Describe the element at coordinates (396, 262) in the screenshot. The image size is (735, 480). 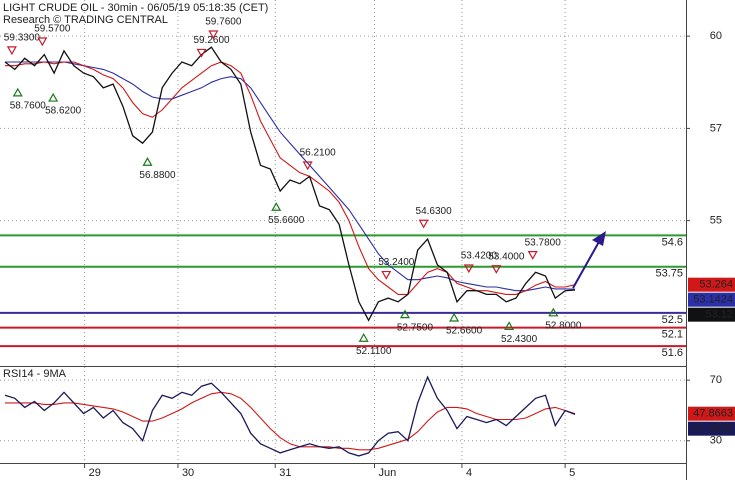
I see `pivot-label: 53.2400` at that location.